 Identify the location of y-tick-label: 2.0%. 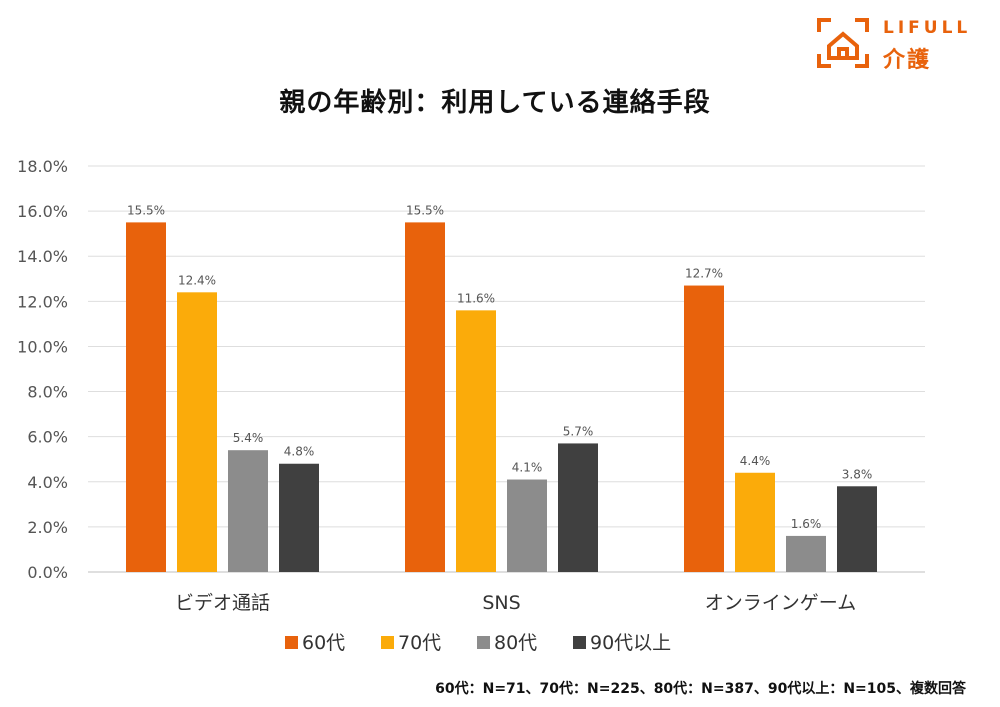
(47, 527).